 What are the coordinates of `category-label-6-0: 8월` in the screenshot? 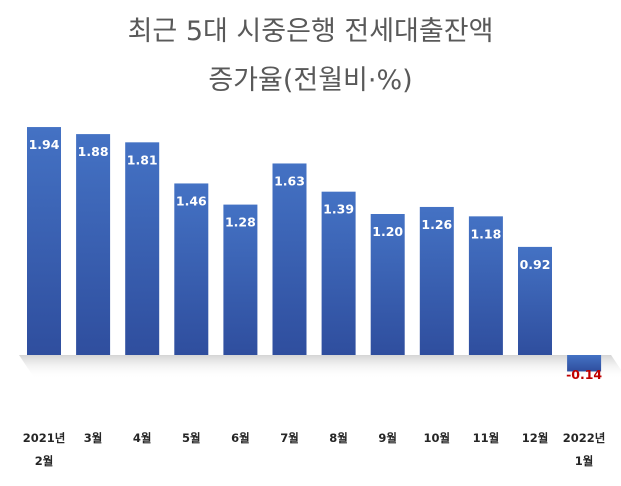 It's located at (338, 438).